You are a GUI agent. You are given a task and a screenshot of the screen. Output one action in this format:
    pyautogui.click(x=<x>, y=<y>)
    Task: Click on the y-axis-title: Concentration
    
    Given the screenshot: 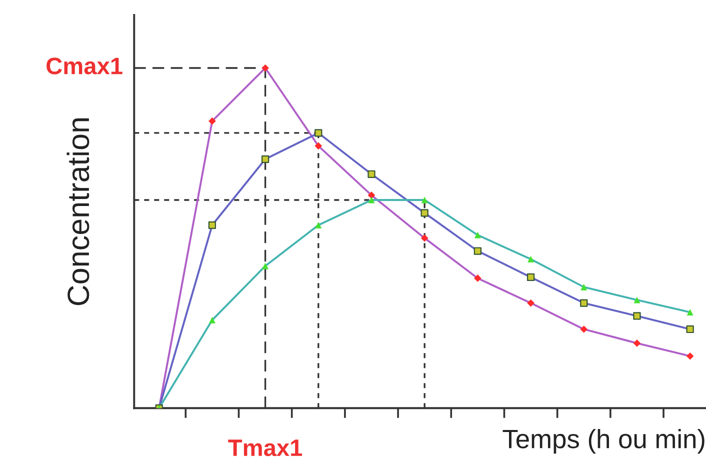 What is the action you would take?
    pyautogui.click(x=78, y=212)
    